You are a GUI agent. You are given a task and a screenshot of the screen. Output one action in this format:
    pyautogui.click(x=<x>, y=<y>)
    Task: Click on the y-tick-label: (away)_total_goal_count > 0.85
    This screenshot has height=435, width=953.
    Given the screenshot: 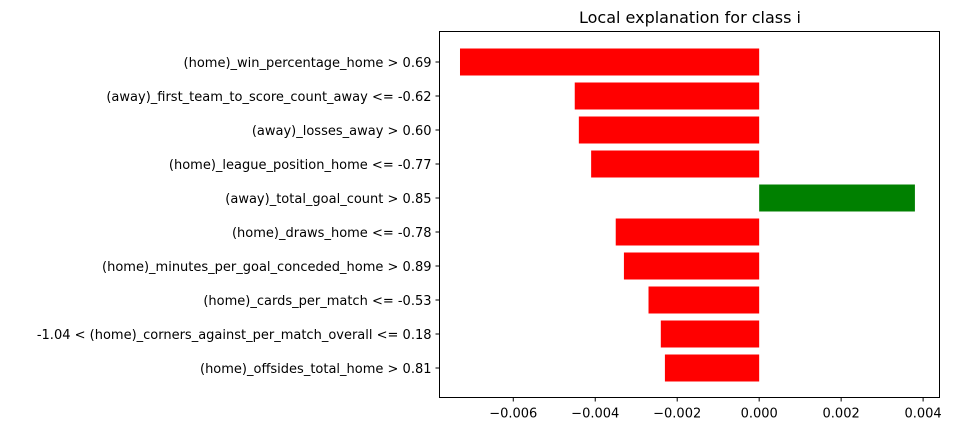 What is the action you would take?
    pyautogui.click(x=328, y=199)
    